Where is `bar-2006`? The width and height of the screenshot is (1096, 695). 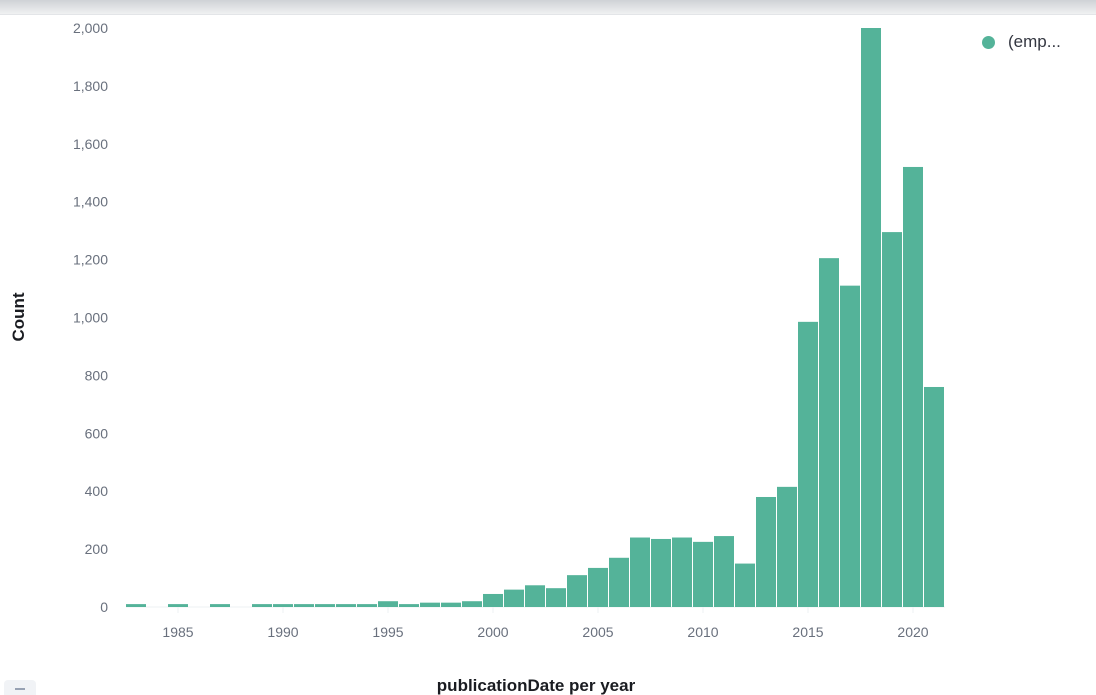
bar-2006 is located at coordinates (619, 582).